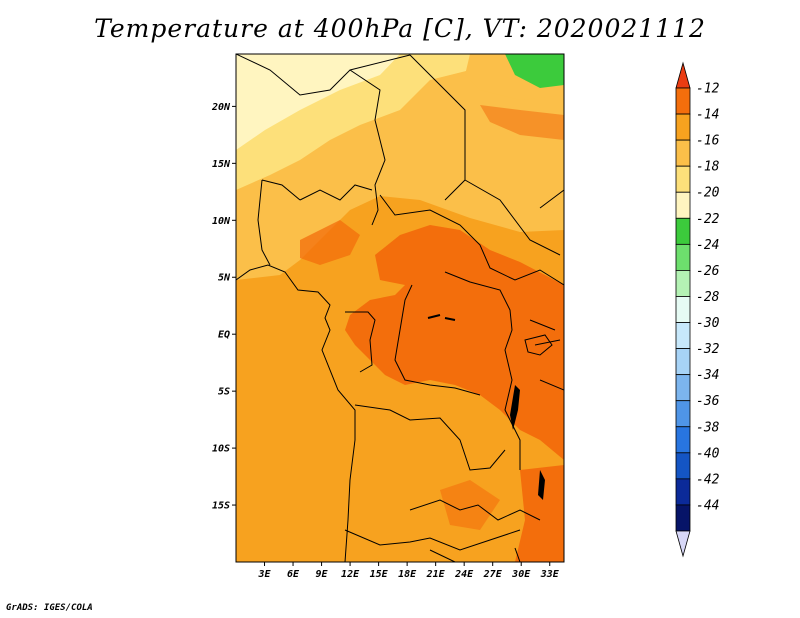 The height and width of the screenshot is (618, 800). Describe the element at coordinates (539, 513) in the screenshot. I see `field-se-warm-patch` at that location.